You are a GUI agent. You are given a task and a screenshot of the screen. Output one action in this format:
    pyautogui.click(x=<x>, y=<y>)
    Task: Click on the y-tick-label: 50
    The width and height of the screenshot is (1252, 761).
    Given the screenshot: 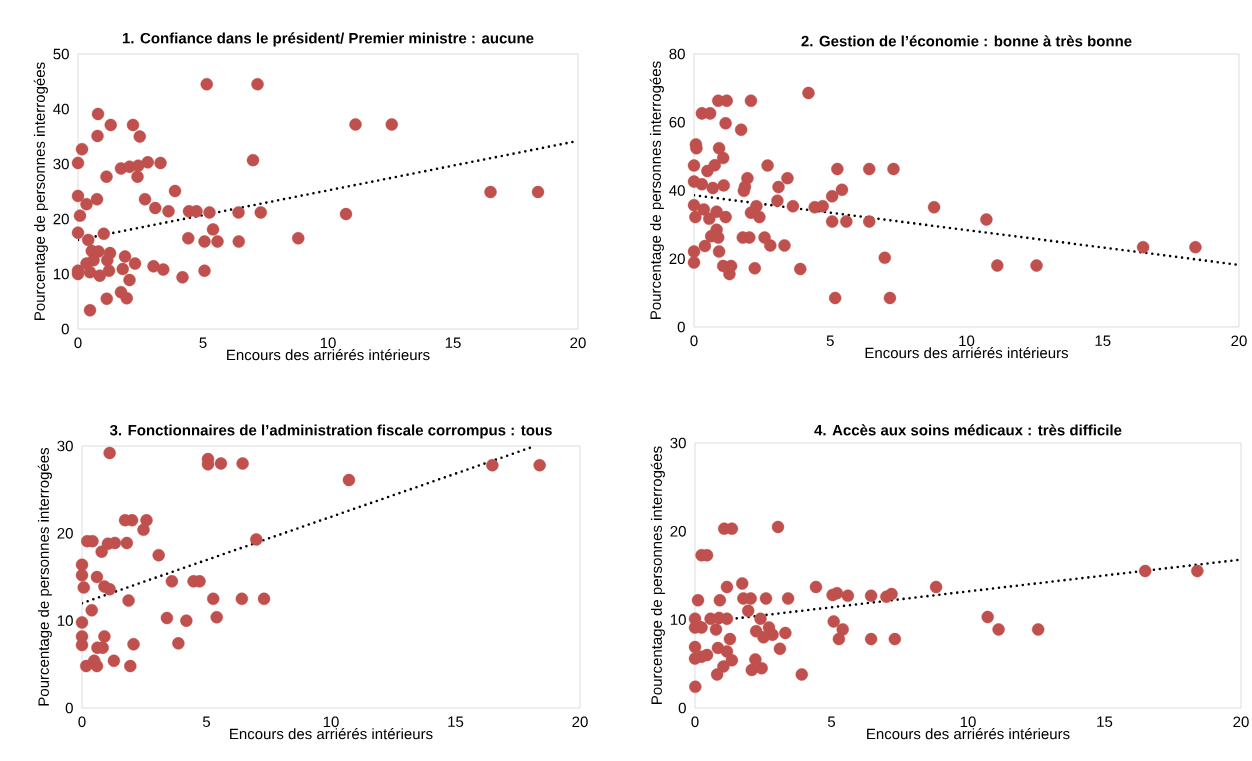 What is the action you would take?
    pyautogui.click(x=61, y=54)
    